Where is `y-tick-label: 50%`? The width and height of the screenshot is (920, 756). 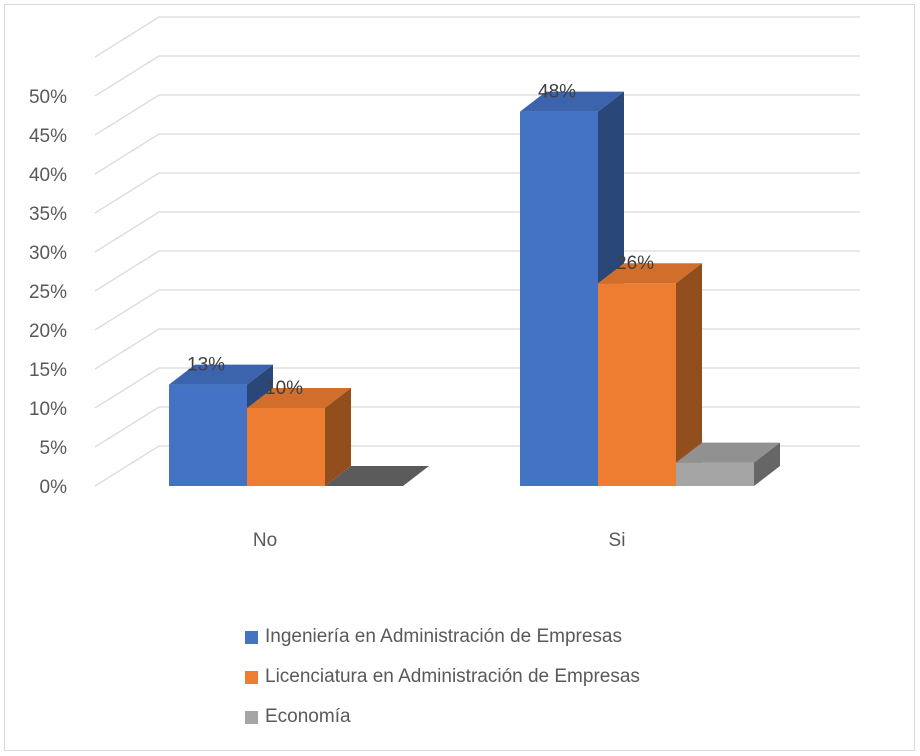
y-tick-label: 50% is located at coordinates (48, 97).